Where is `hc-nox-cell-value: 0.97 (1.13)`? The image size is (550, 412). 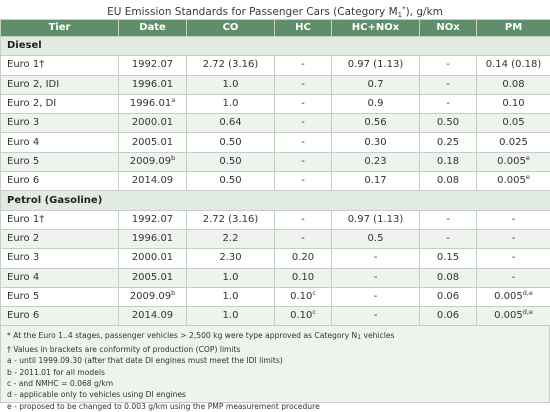 hc-nox-cell-value: 0.97 (1.13) is located at coordinates (376, 64).